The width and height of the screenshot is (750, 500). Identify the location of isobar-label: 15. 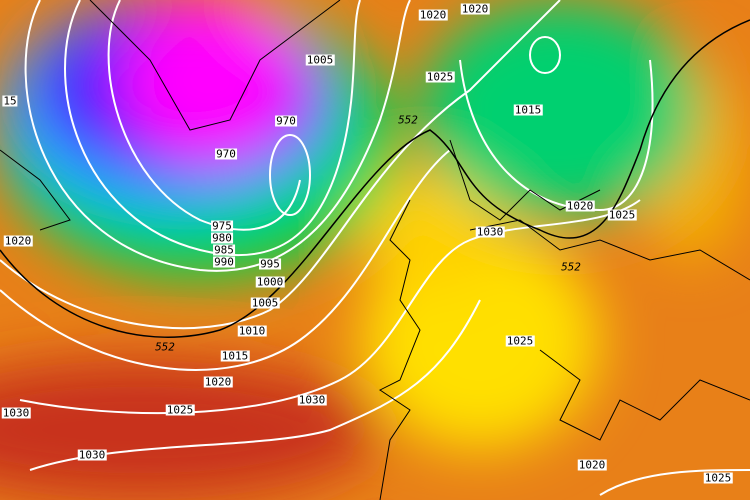
(10, 101).